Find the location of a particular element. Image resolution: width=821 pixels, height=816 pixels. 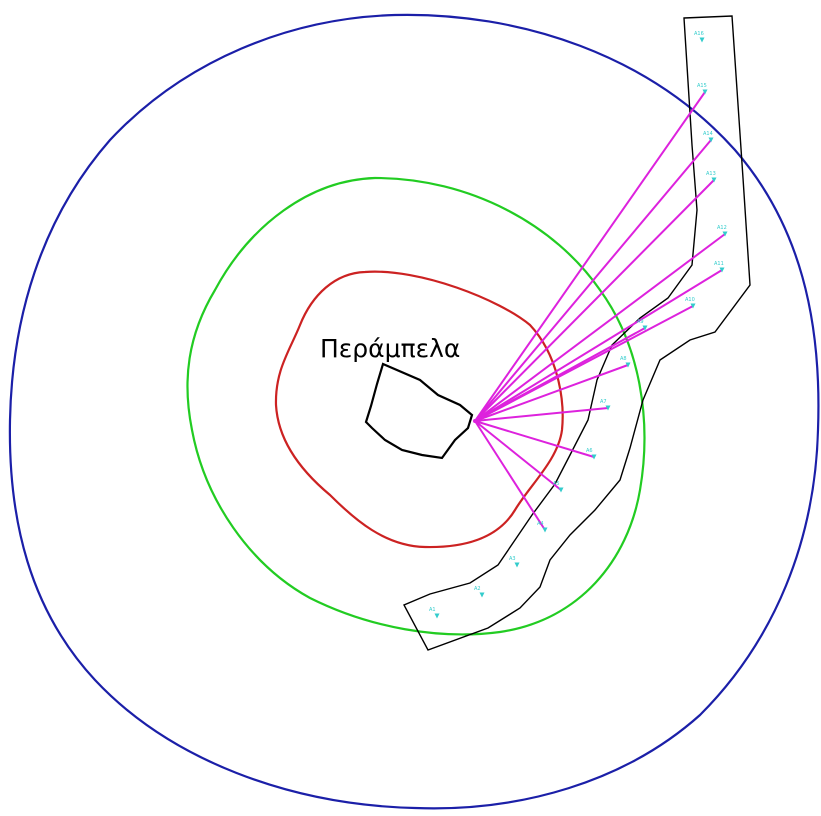

turbine-label: A3 is located at coordinates (512, 559).